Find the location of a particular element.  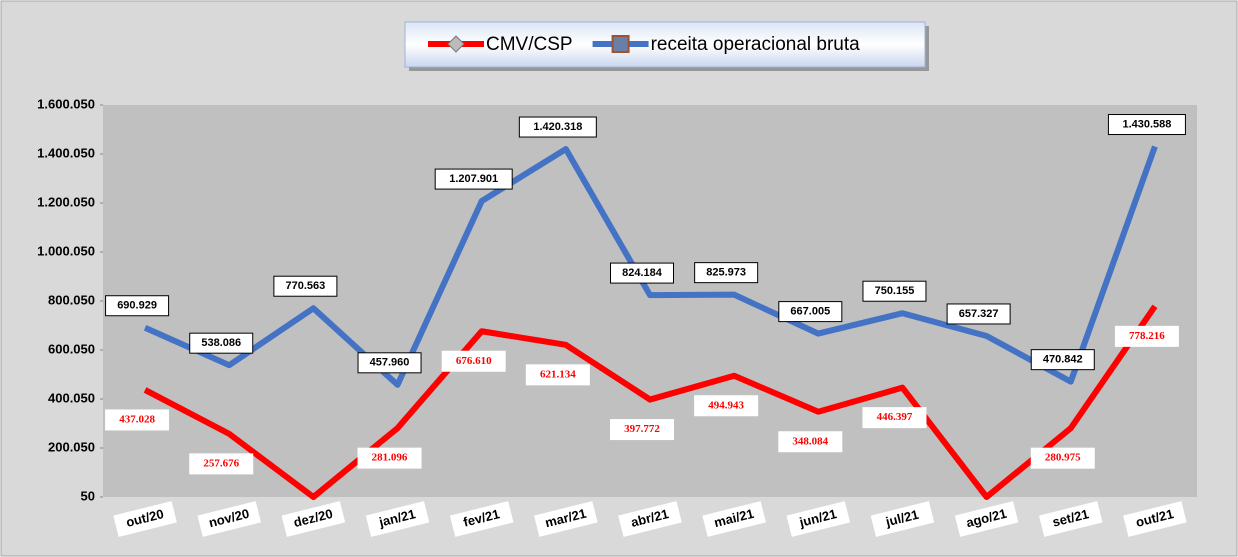

x-tick-group: abr/21 is located at coordinates (650, 519).